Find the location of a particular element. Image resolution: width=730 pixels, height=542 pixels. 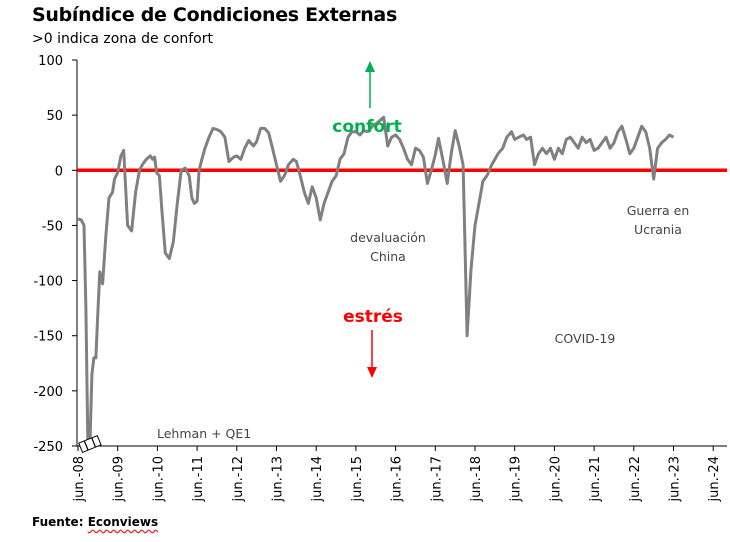

x-tick-label: jun.-11 is located at coordinates (198, 479).